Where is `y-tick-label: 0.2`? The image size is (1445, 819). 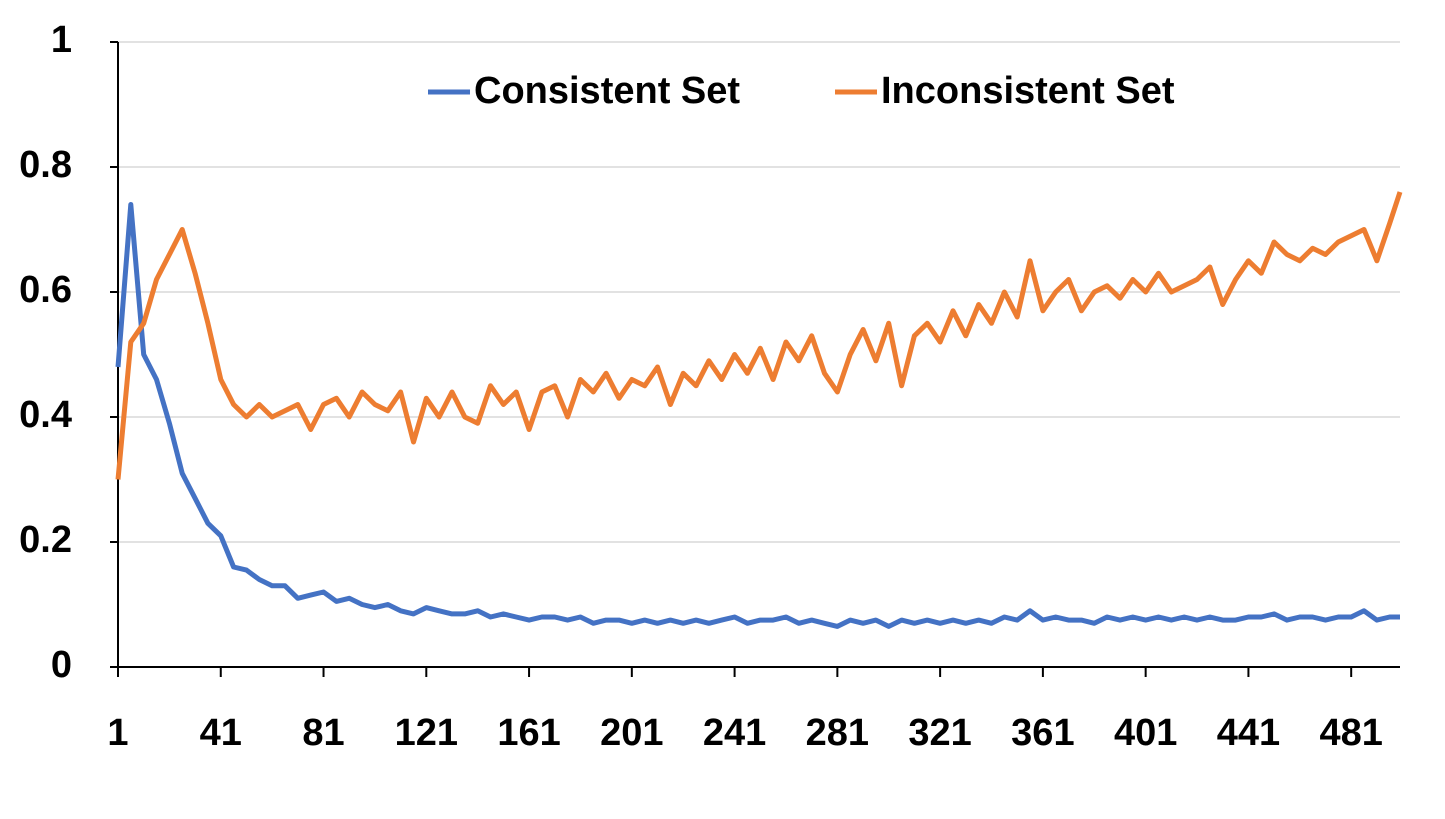
y-tick-label: 0.2 is located at coordinates (45, 540).